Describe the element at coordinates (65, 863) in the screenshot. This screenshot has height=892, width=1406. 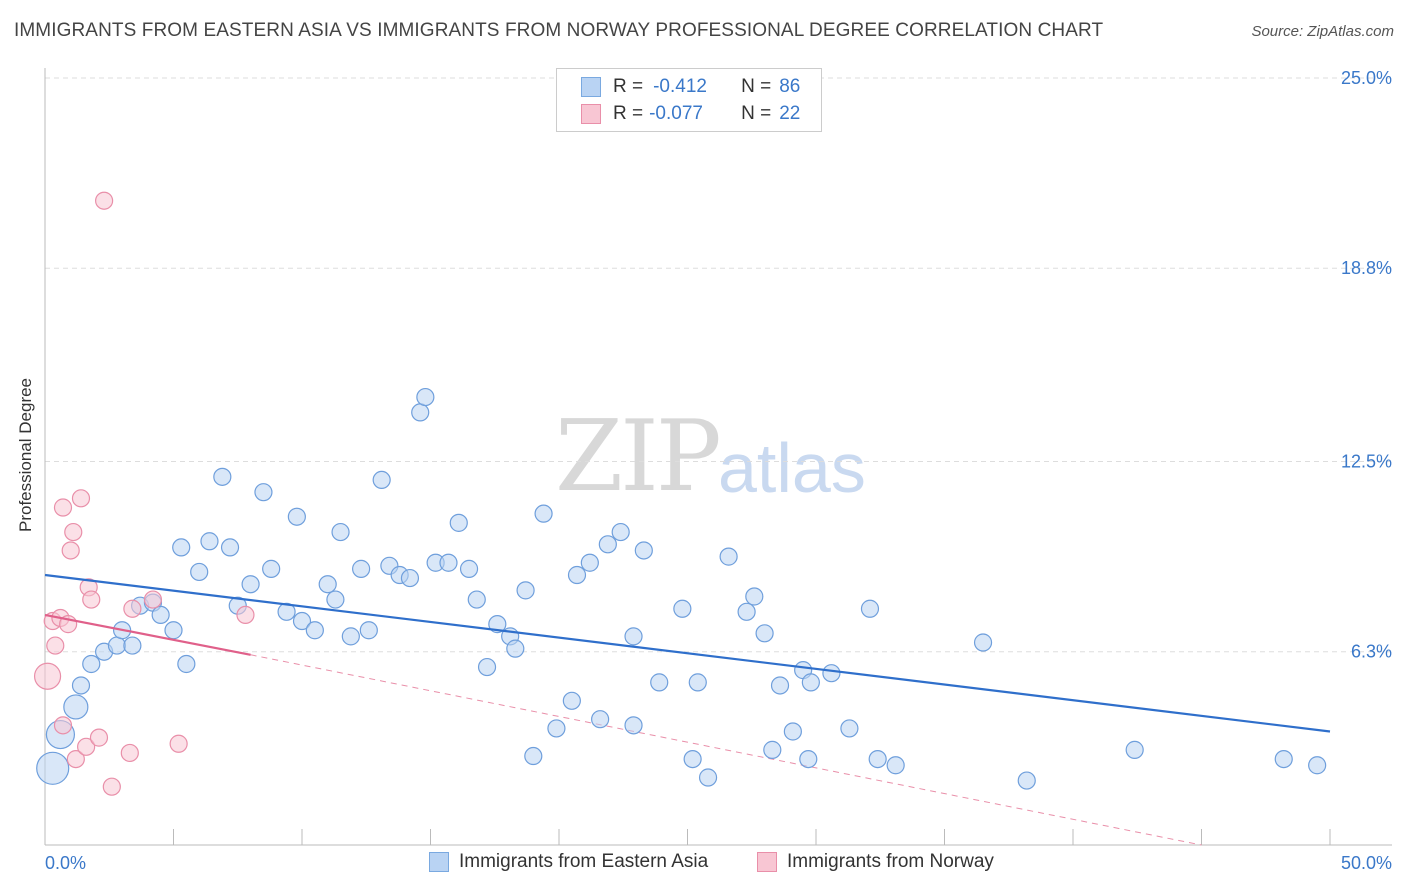
I see `x-tick-label: 0.0%` at that location.